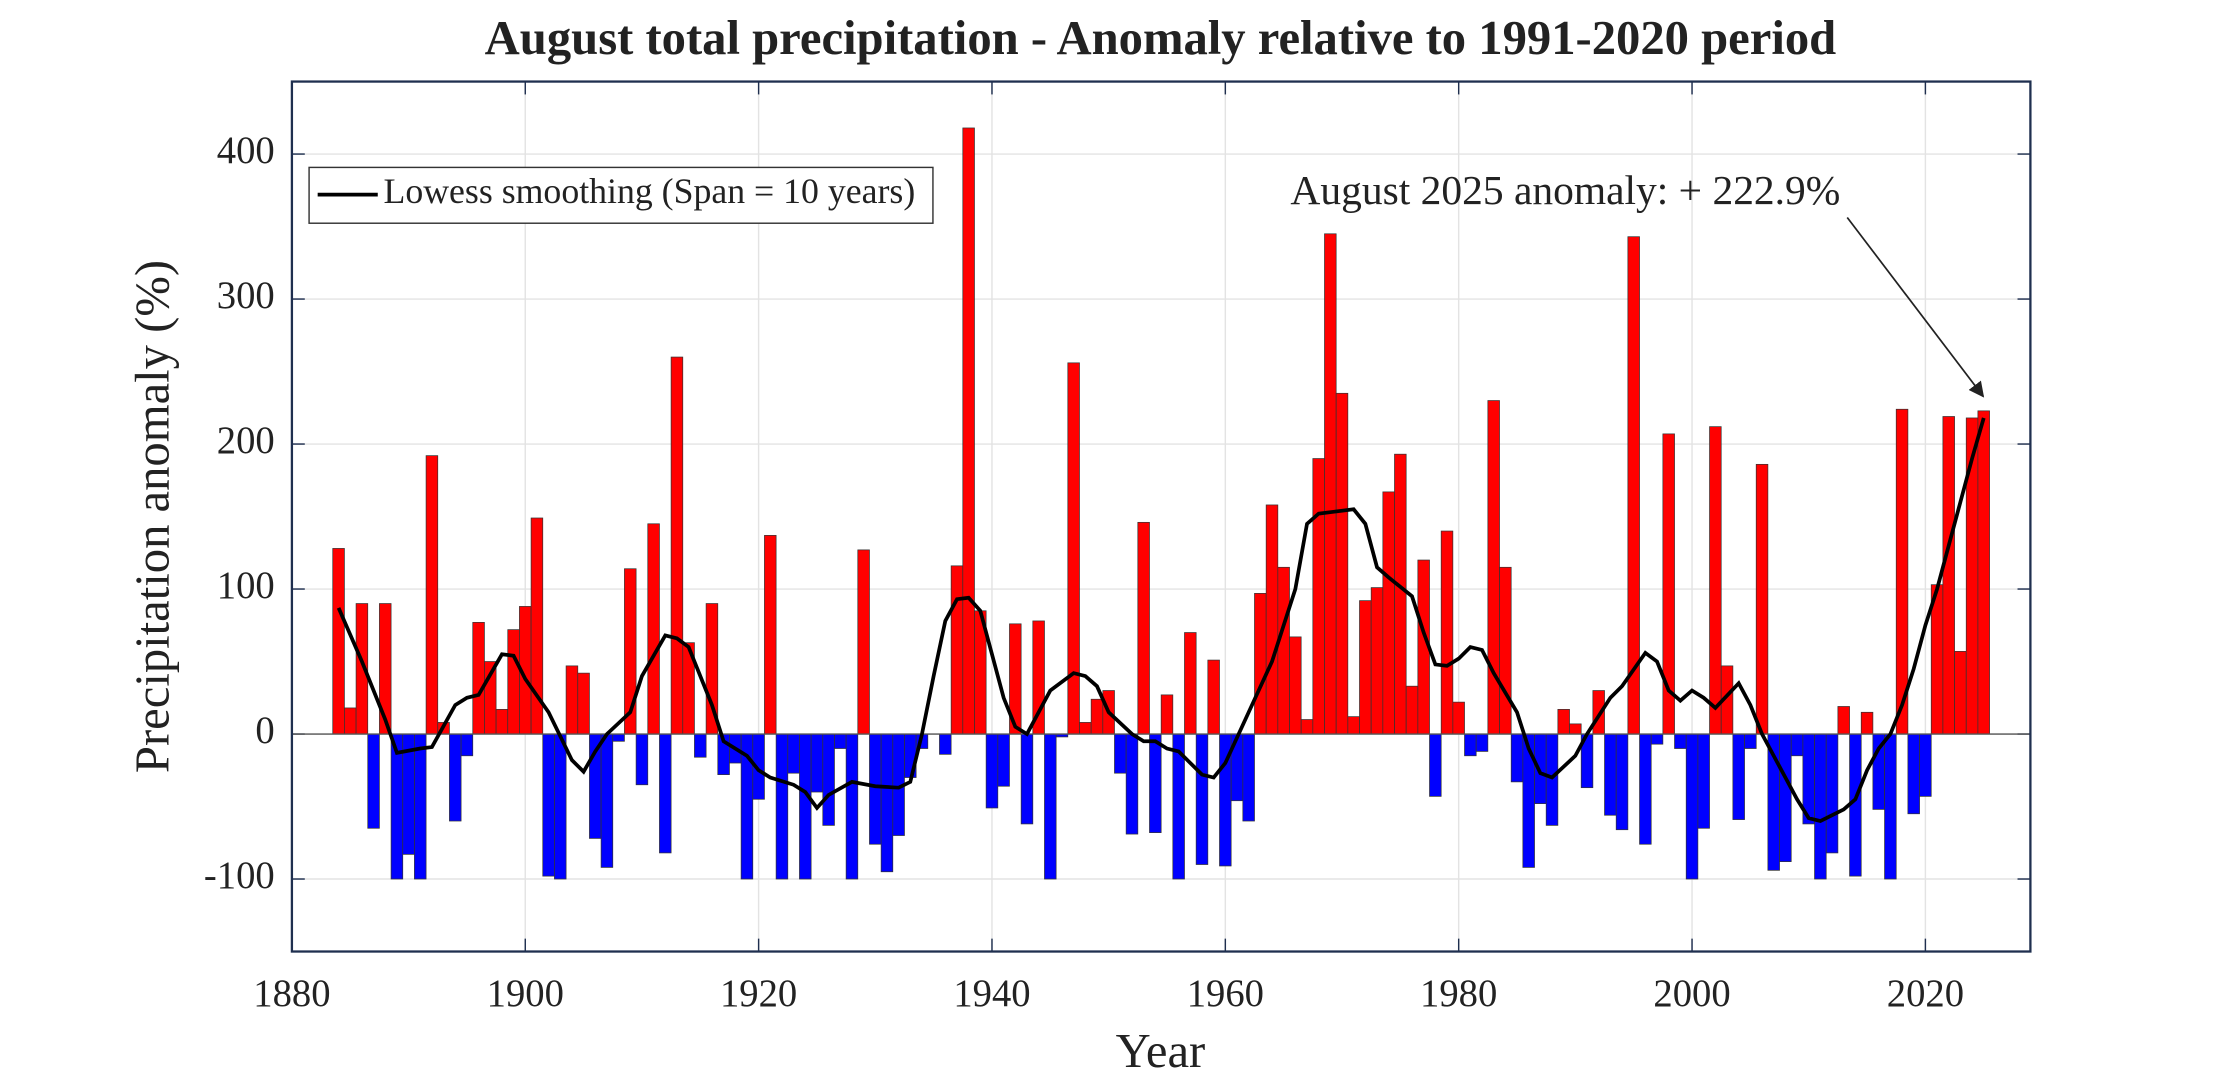  What do you see at coordinates (246, 586) in the screenshot?
I see `y-tick-label: 100` at bounding box center [246, 586].